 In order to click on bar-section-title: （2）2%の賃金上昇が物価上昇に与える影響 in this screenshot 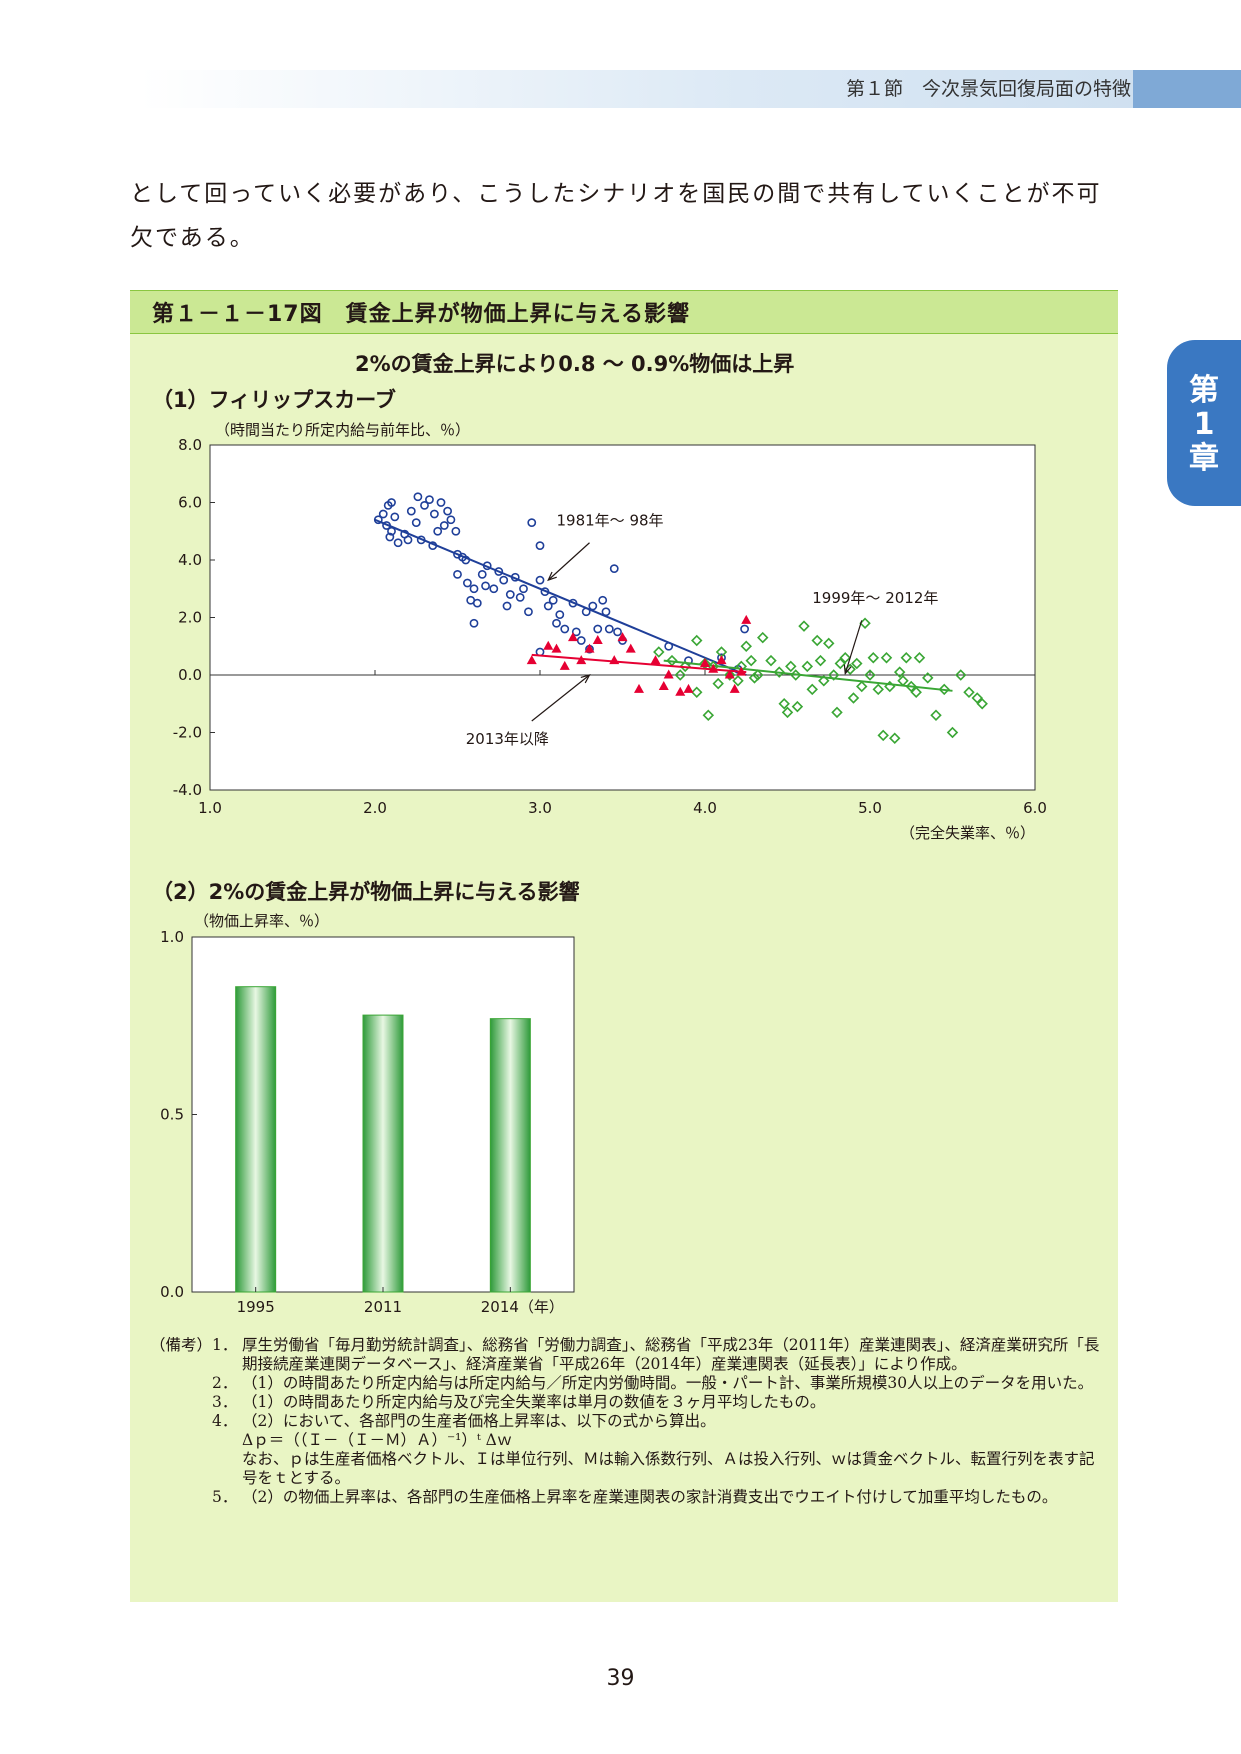, I will do `click(366, 892)`.